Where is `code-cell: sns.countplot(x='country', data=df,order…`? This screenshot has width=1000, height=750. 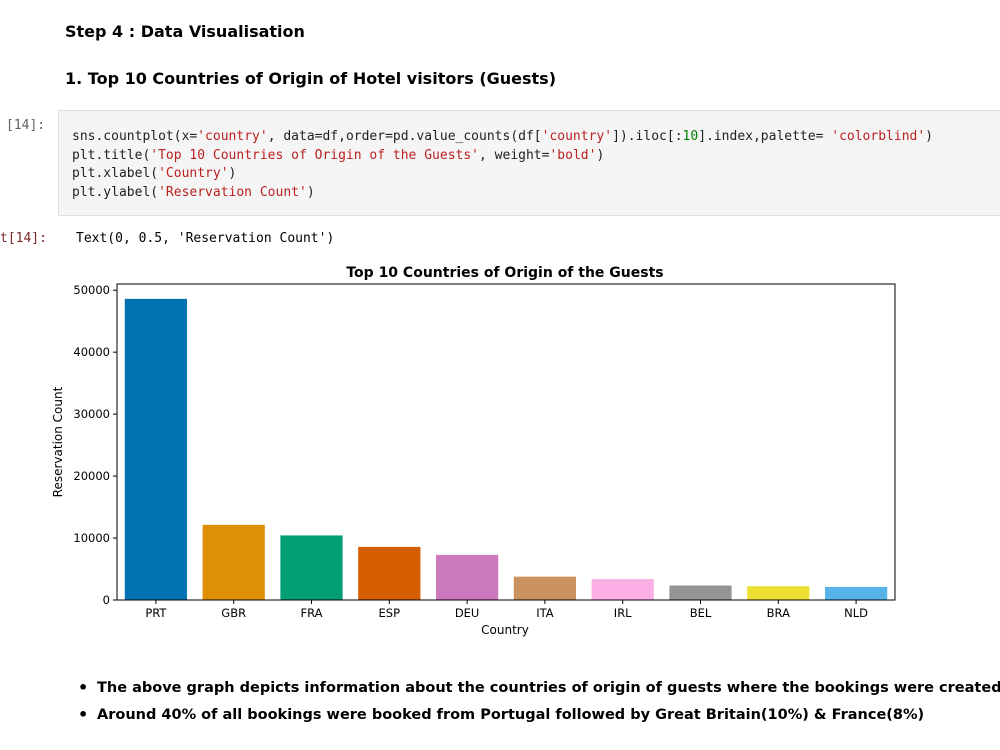
code-cell: sns.countplot(x='country', data=df,order… is located at coordinates (529, 163).